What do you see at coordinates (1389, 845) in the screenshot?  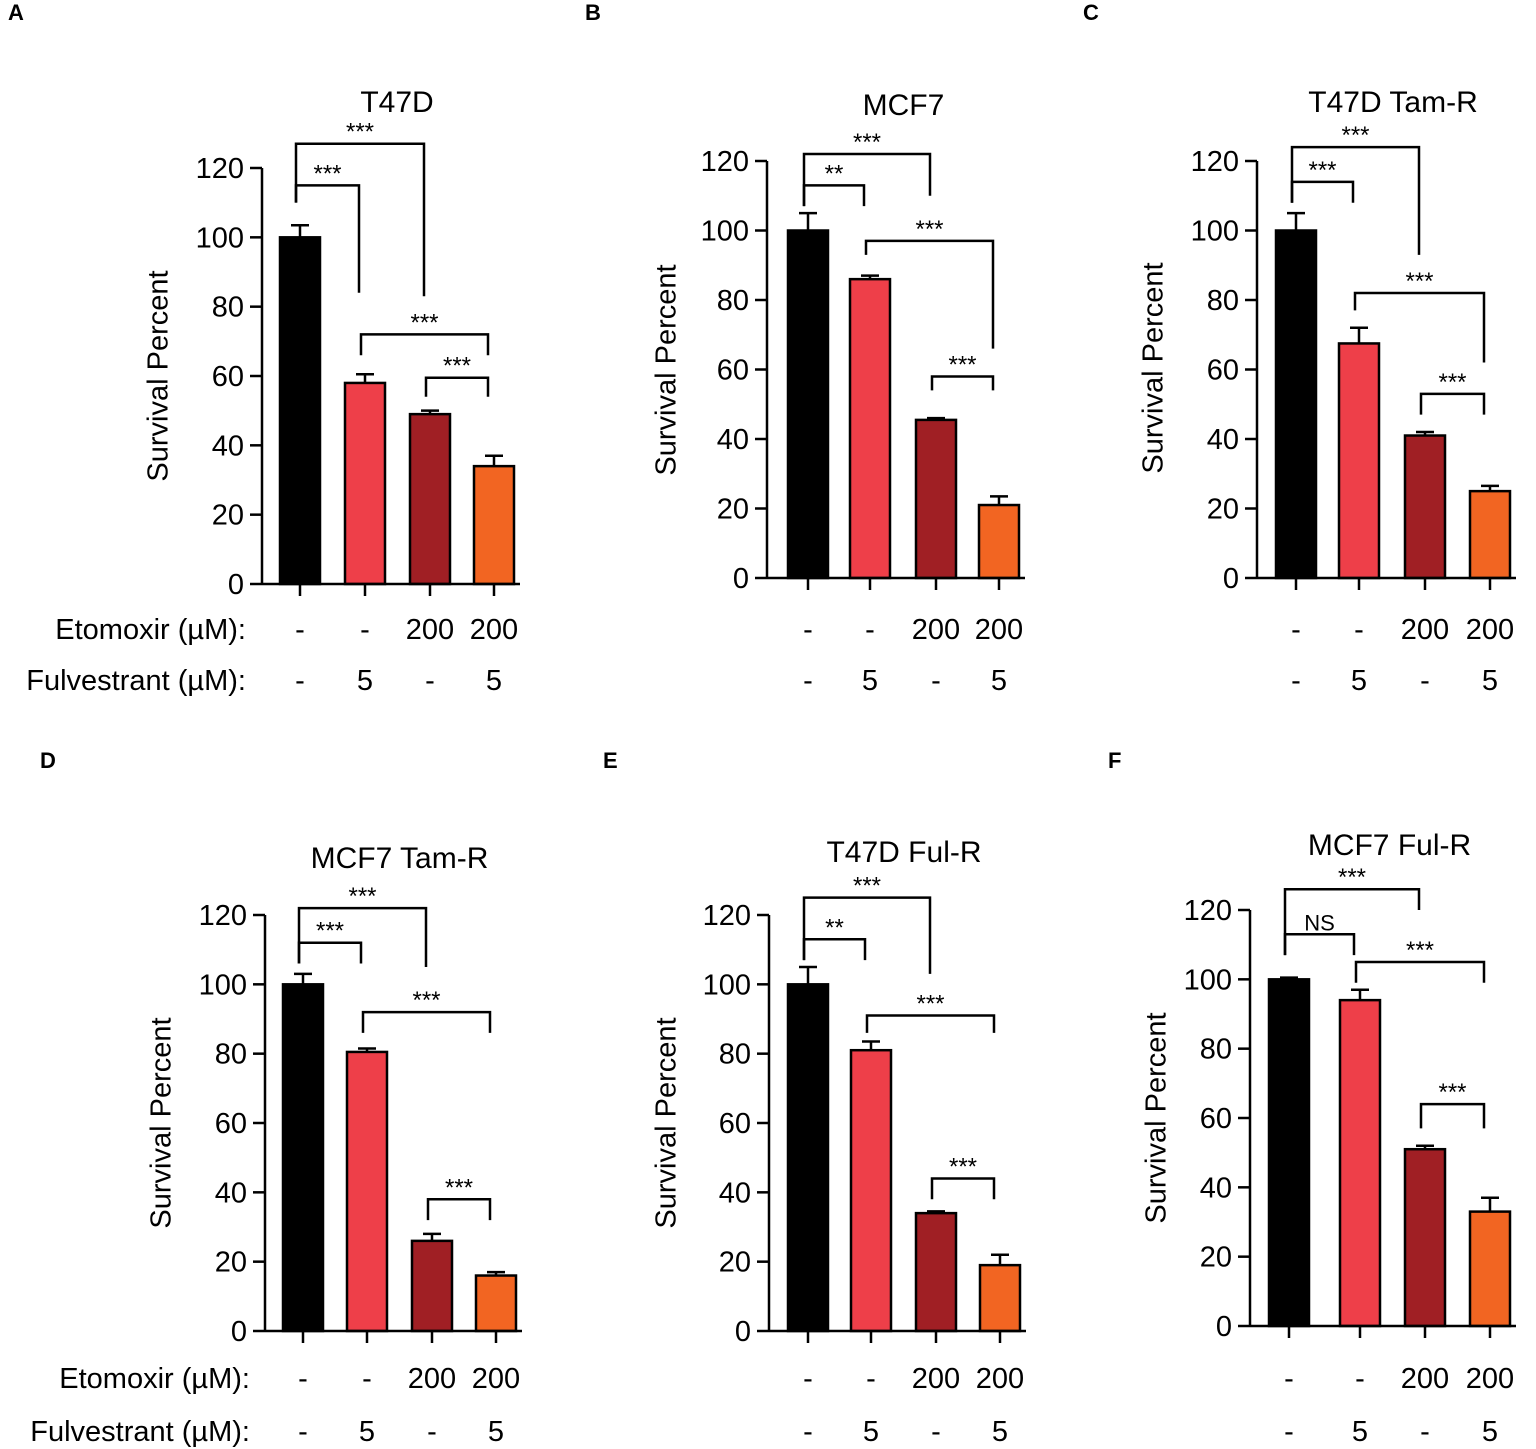 I see `chart-title: MCF7 Ful-R` at bounding box center [1389, 845].